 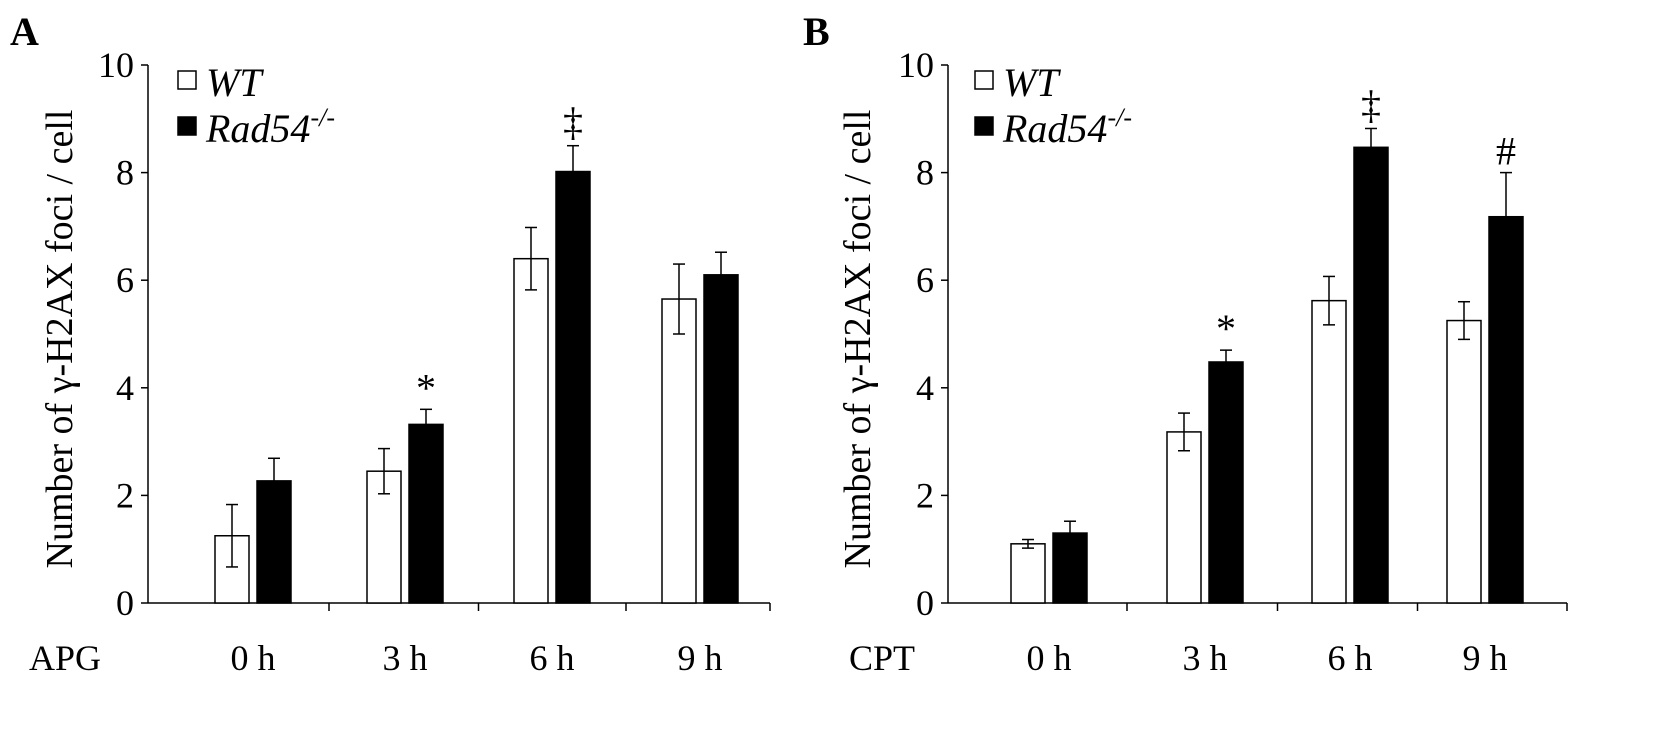 I want to click on treatment-label: CPT, so click(x=882, y=658).